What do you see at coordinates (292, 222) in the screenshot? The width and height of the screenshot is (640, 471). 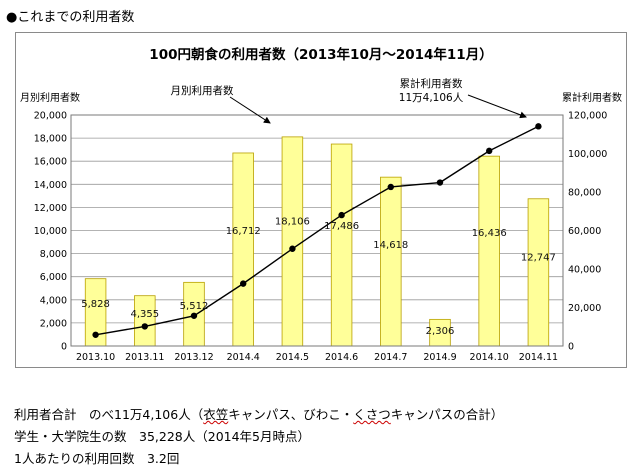 I see `bar-data-label: 18,106` at bounding box center [292, 222].